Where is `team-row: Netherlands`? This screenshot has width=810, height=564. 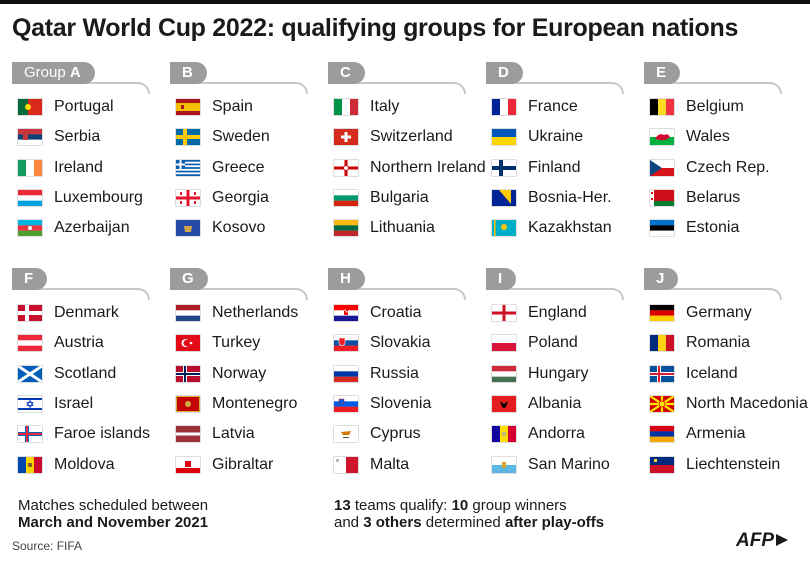 team-row: Netherlands is located at coordinates (247, 313).